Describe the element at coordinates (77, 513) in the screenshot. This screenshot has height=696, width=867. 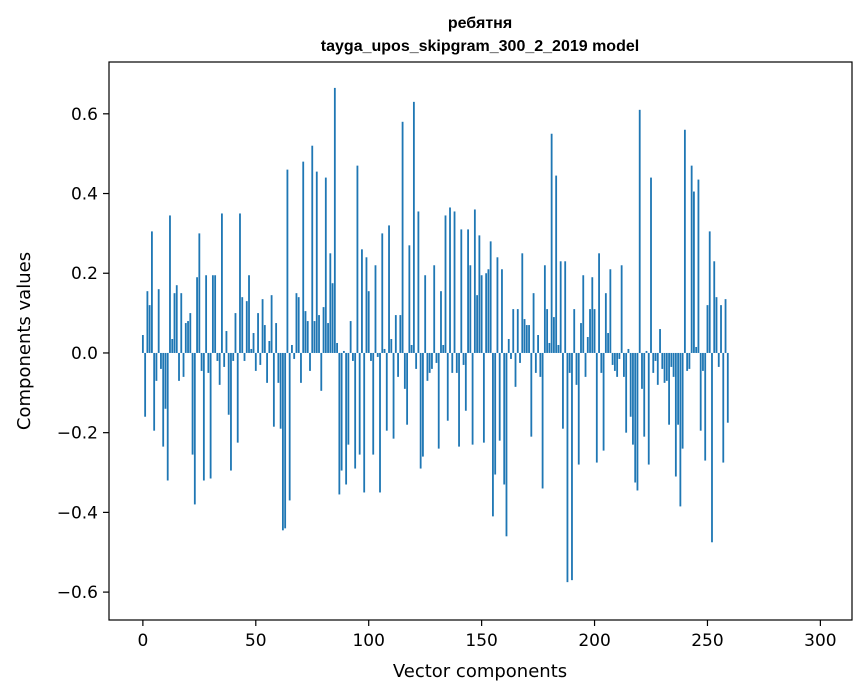
I see `y-tick-label: −0.4` at that location.